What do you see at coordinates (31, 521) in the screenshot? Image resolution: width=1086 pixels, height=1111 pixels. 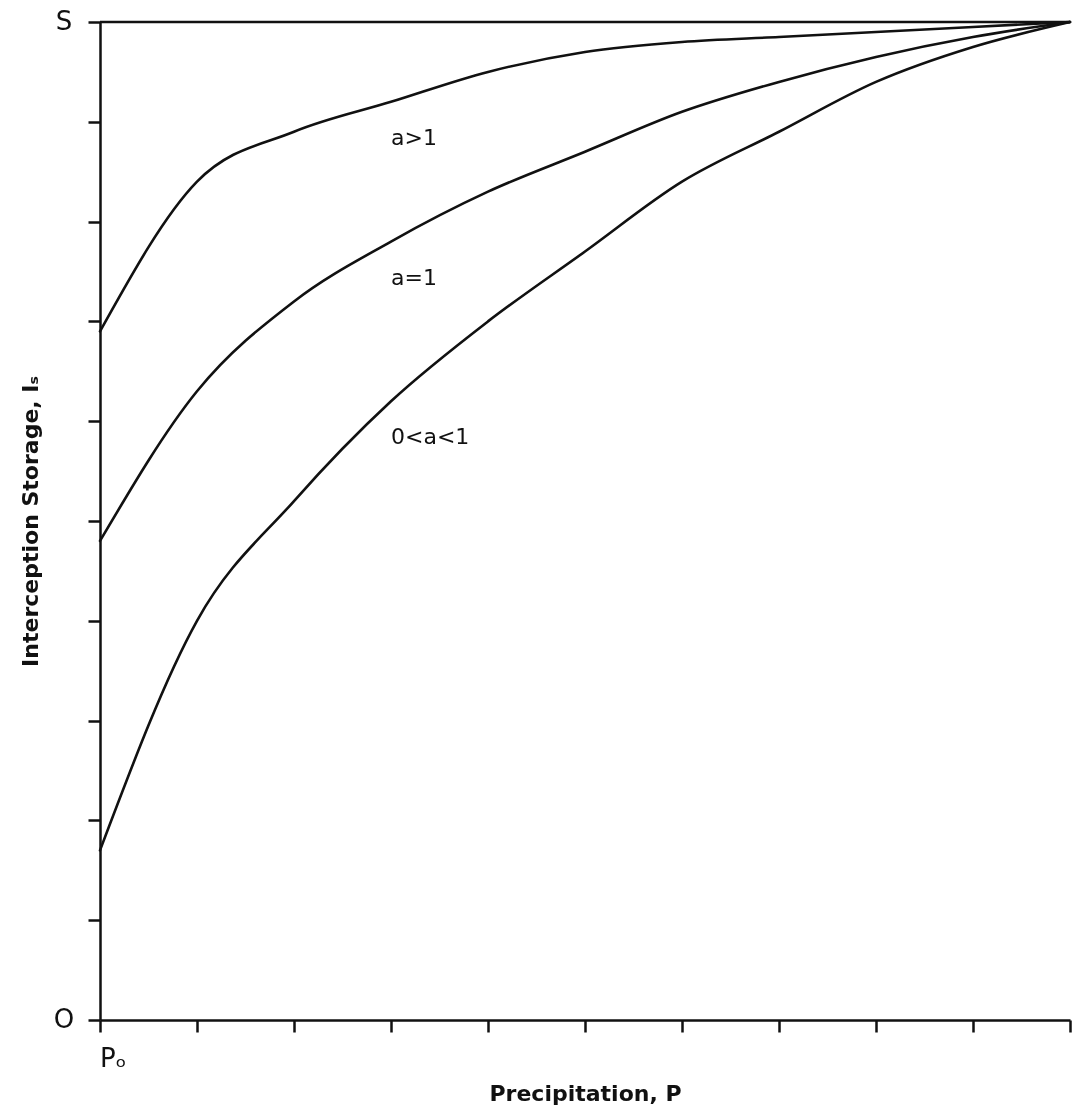 I see `y-axis-title: Interception Storage, Iₛ` at bounding box center [31, 521].